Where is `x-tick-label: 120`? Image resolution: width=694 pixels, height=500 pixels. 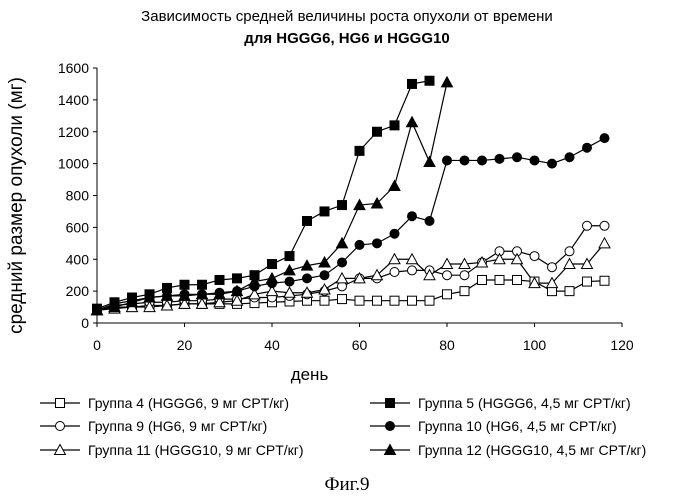
x-tick-label: 120 is located at coordinates (622, 345).